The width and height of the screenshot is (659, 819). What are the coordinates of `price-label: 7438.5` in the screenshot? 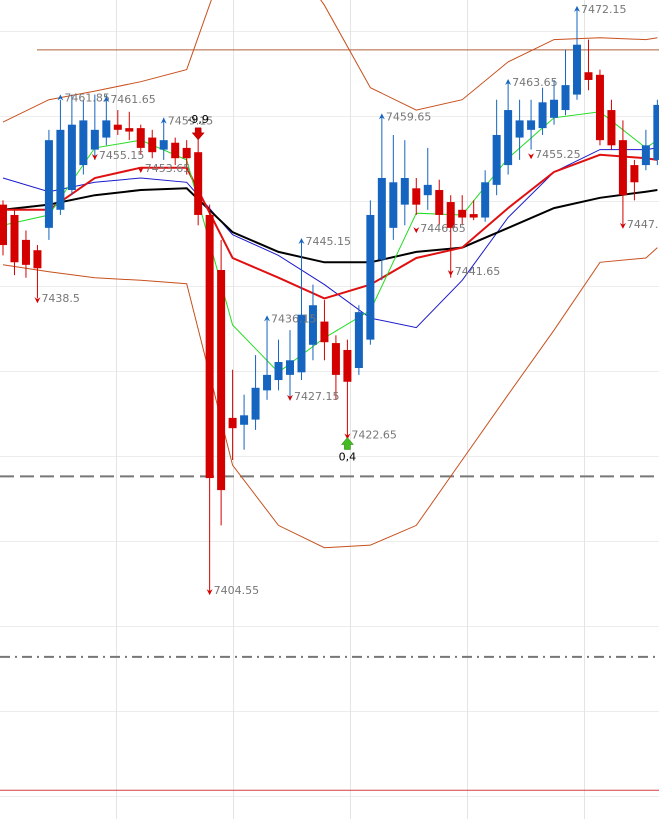 It's located at (60, 298).